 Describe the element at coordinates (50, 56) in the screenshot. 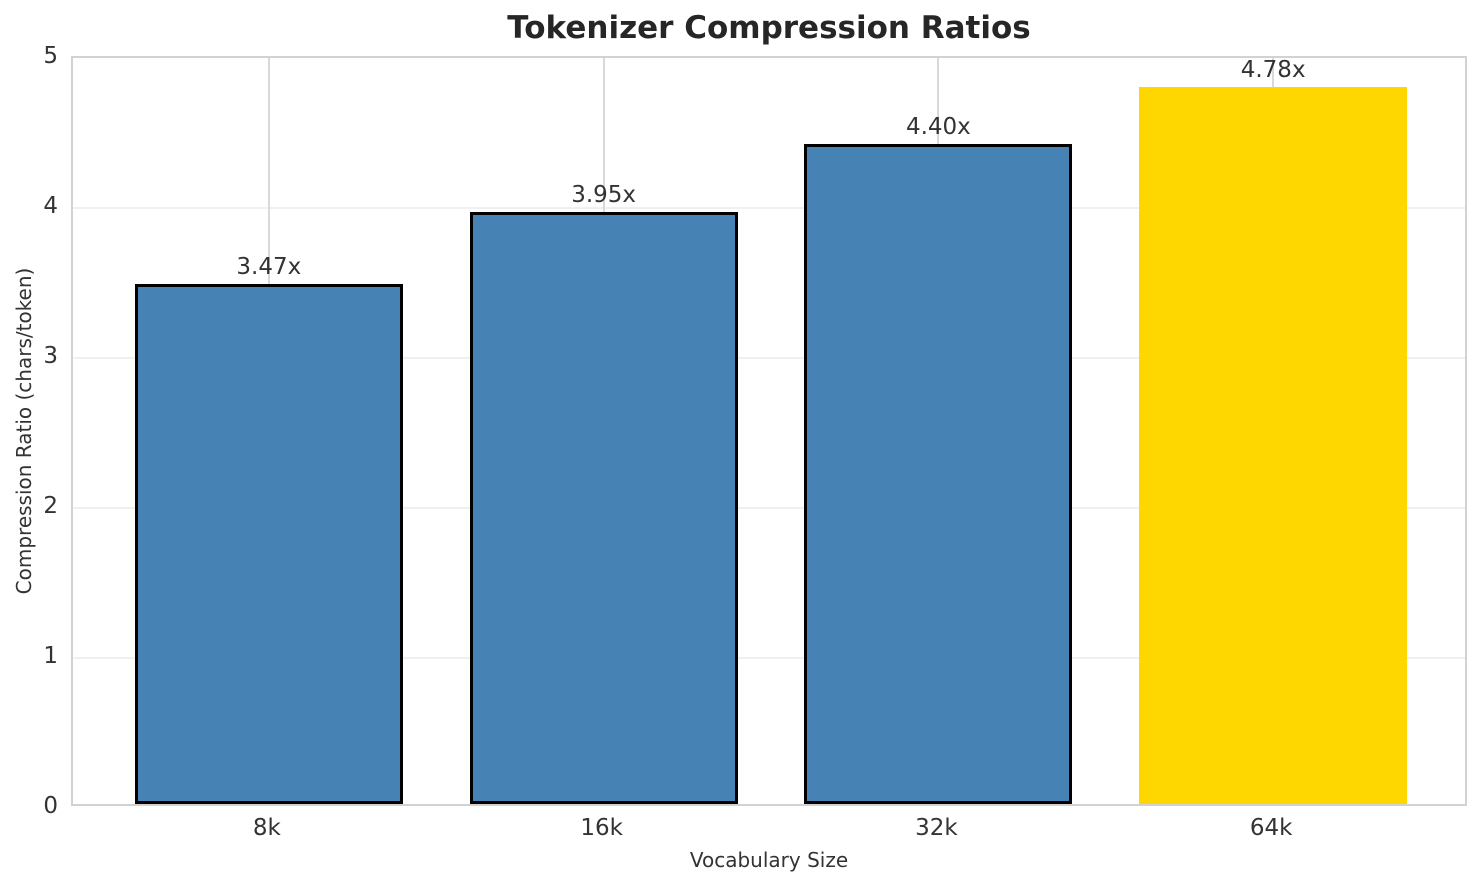

I see `y-tick-label: 5` at that location.